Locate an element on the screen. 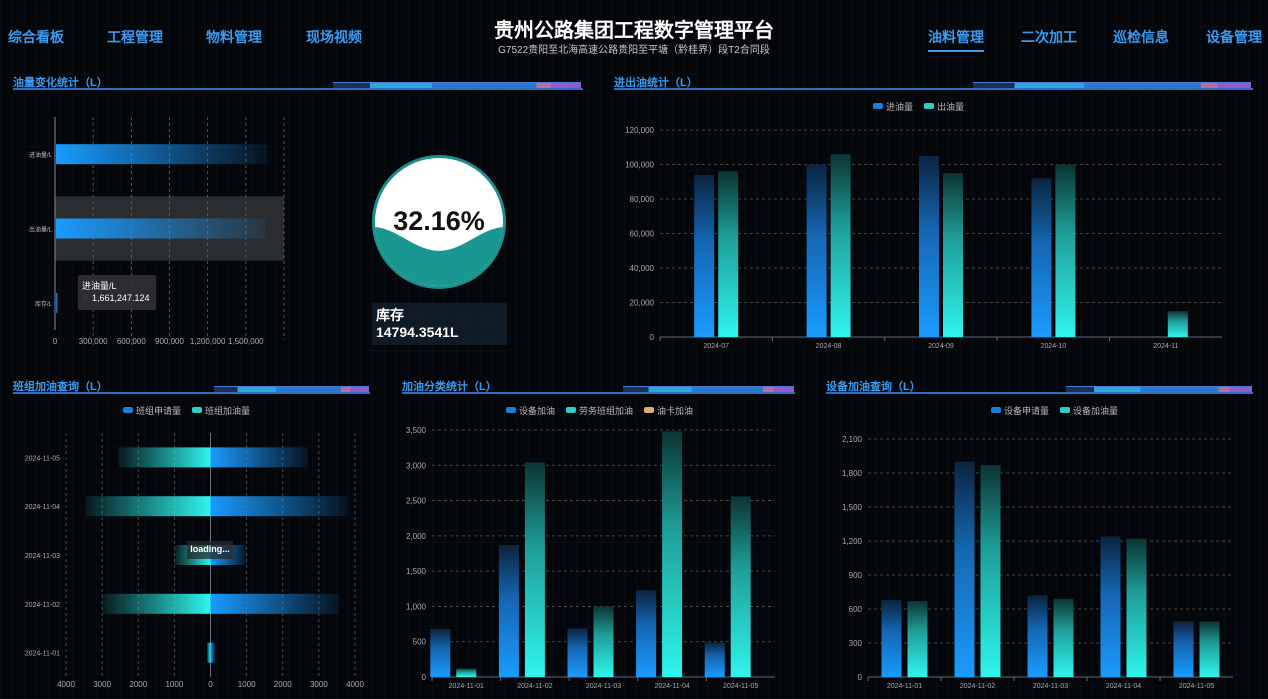 The image size is (1268, 699). chart-tooltip: 进油量/L 1,661,247.124 is located at coordinates (117, 292).